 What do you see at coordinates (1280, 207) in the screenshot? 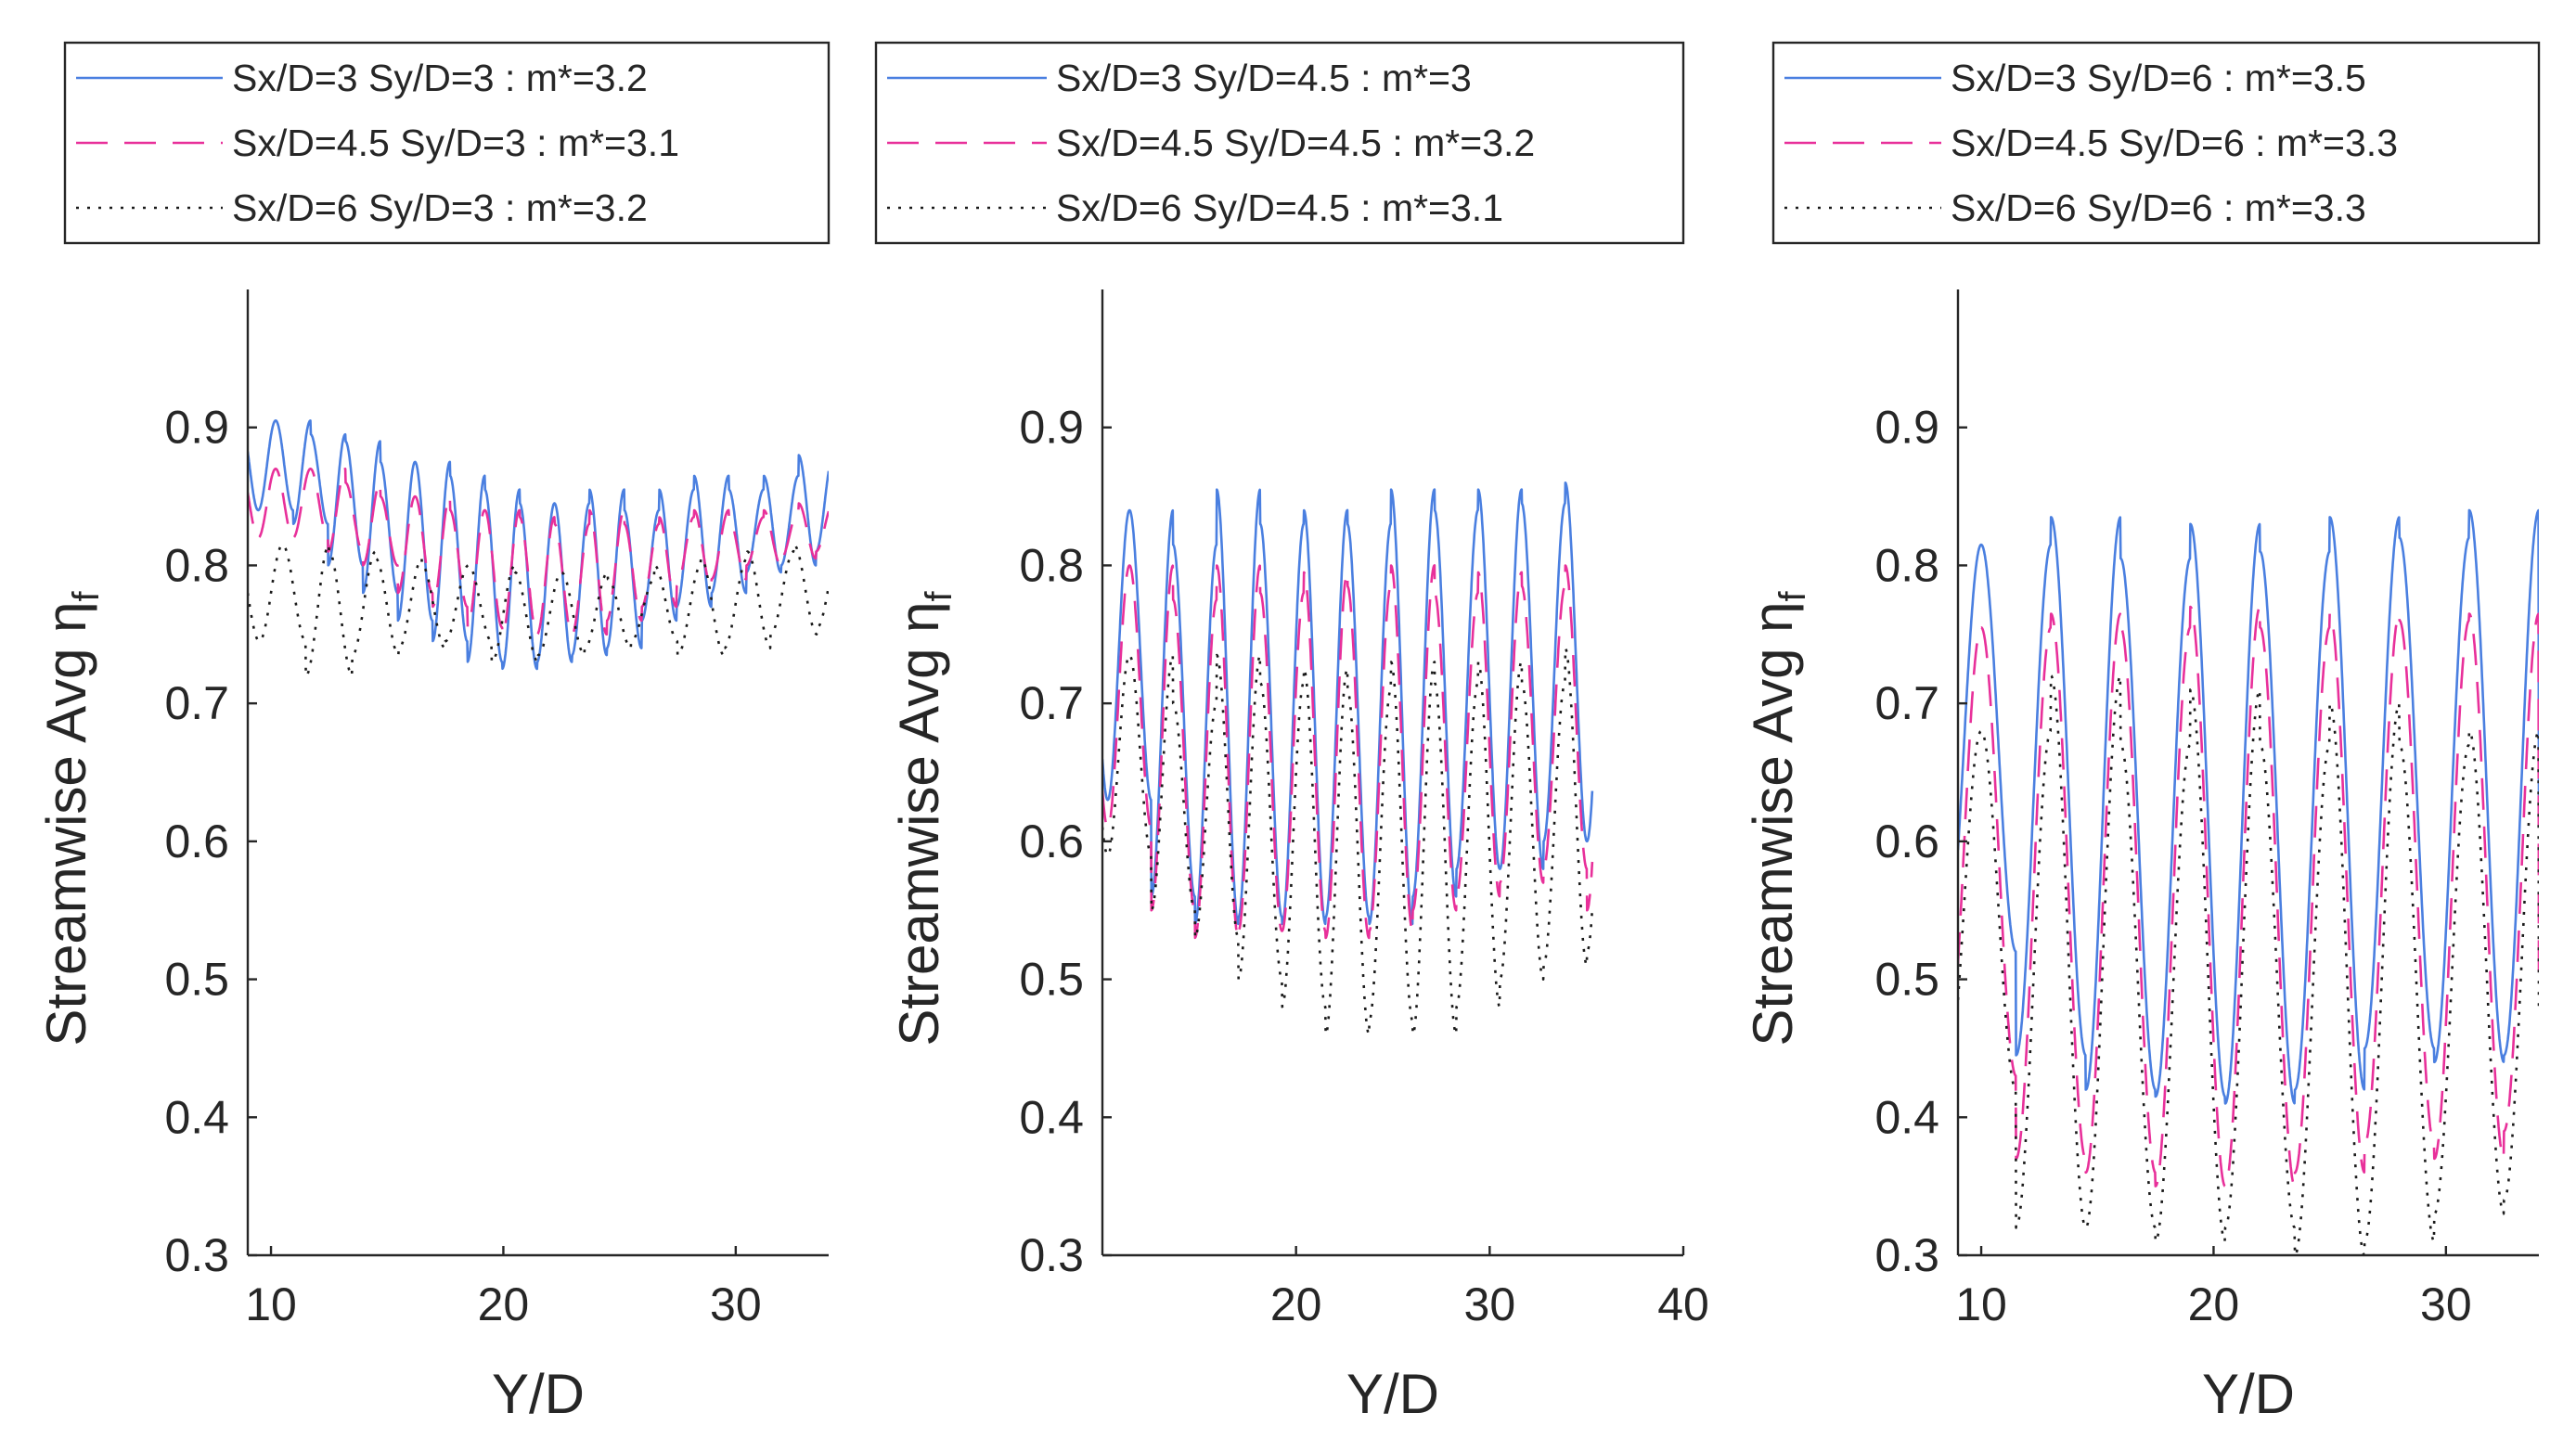
I see `legend-entry: Sx/D=6 Sy/D=4.5 : m*=3.1` at bounding box center [1280, 207].